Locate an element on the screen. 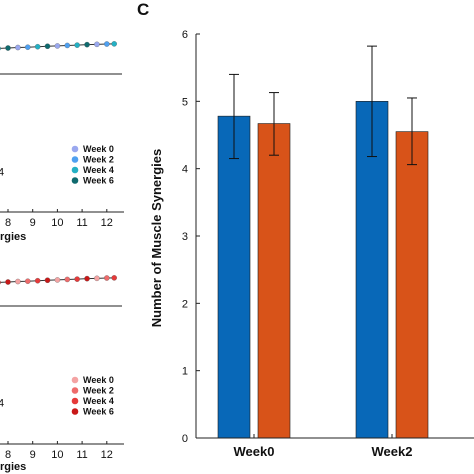 This screenshot has height=474, width=474. week0-blue-marker is located at coordinates (75, 149).